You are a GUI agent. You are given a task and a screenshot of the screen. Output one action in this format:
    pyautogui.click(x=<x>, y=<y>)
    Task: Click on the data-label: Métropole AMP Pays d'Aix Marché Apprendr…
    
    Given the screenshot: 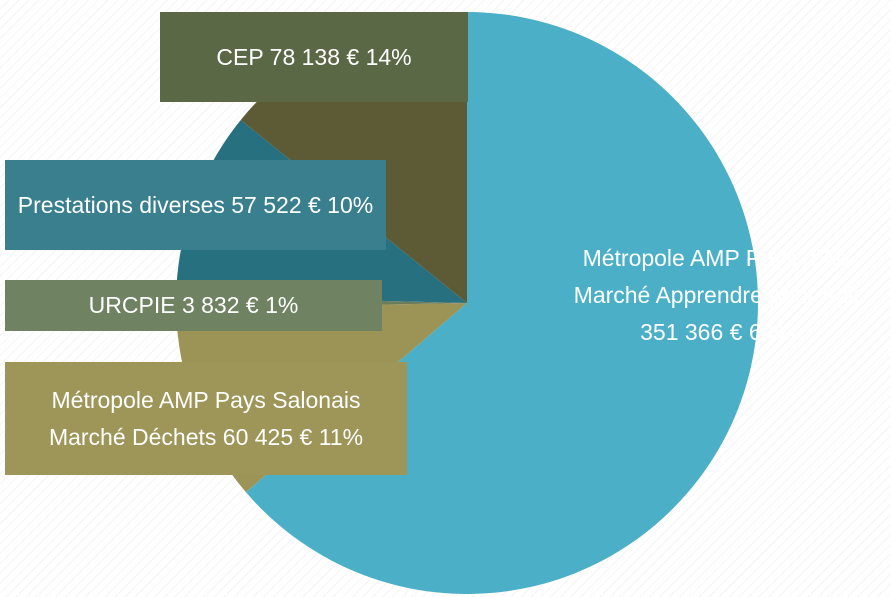 What is the action you would take?
    pyautogui.click(x=717, y=295)
    